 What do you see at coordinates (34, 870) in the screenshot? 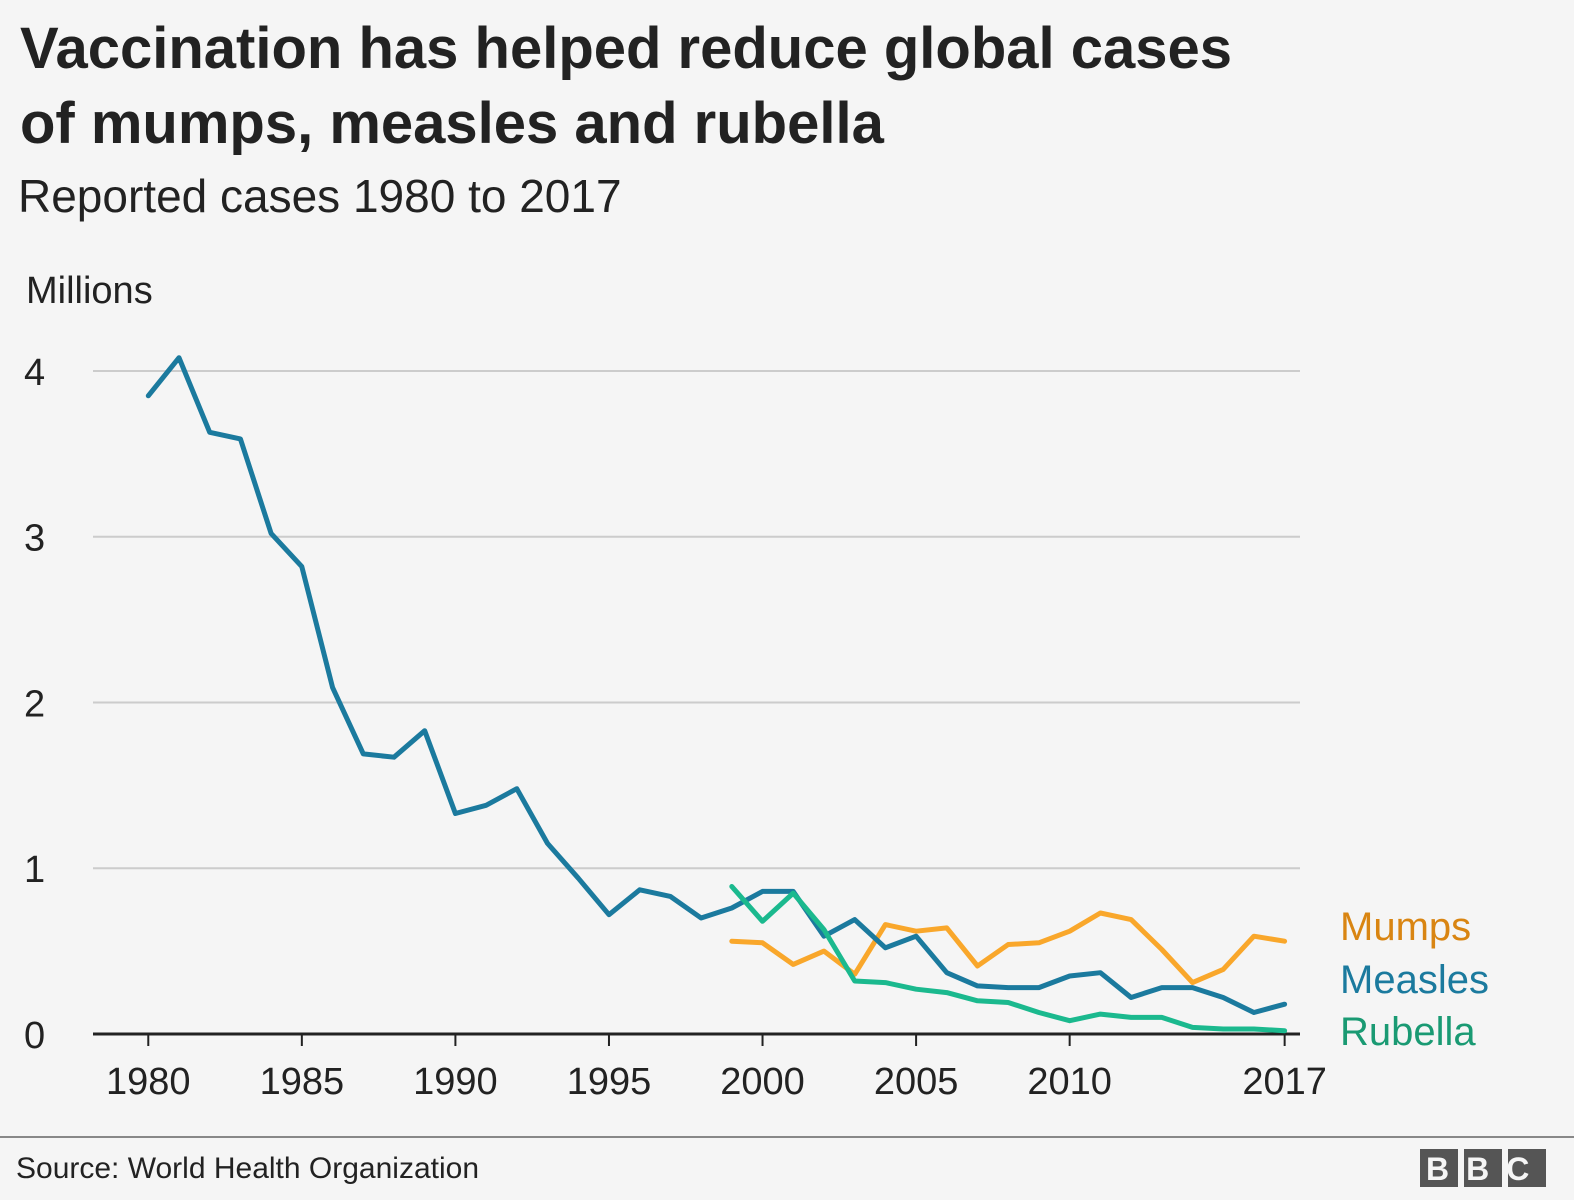
I see `y-tick-label: 1` at bounding box center [34, 870].